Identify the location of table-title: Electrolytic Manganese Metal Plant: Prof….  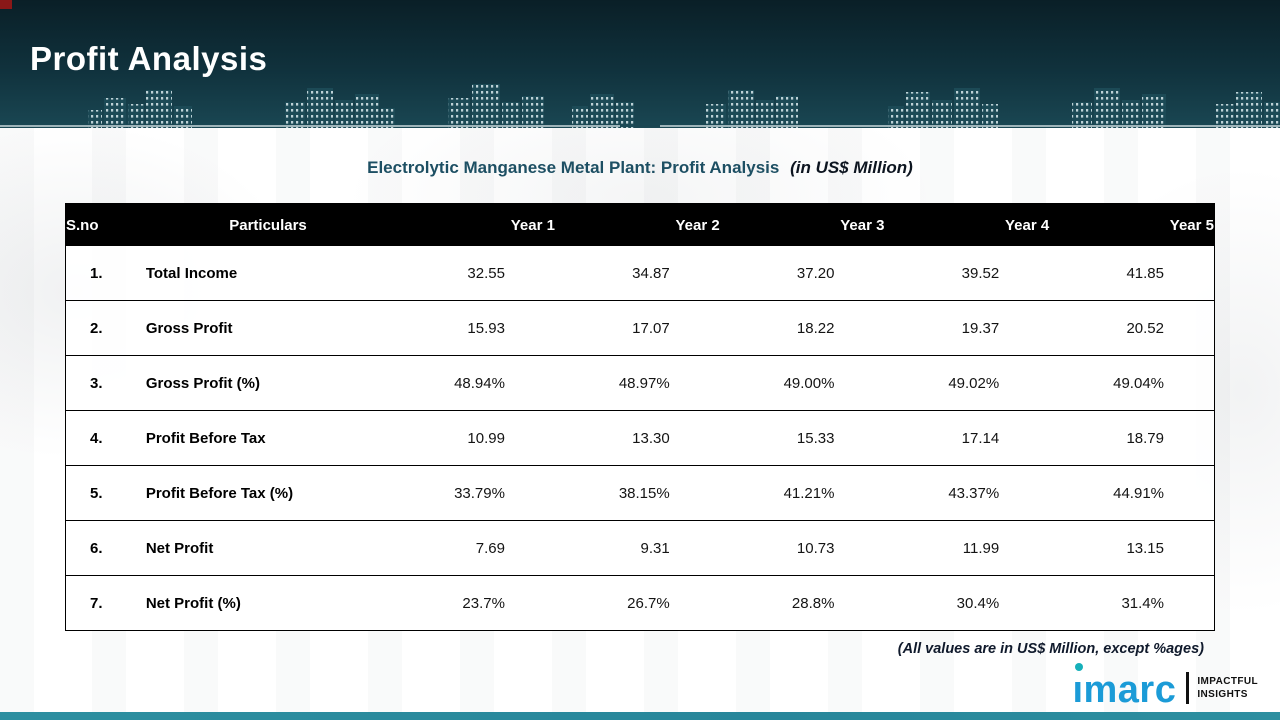
(640, 168).